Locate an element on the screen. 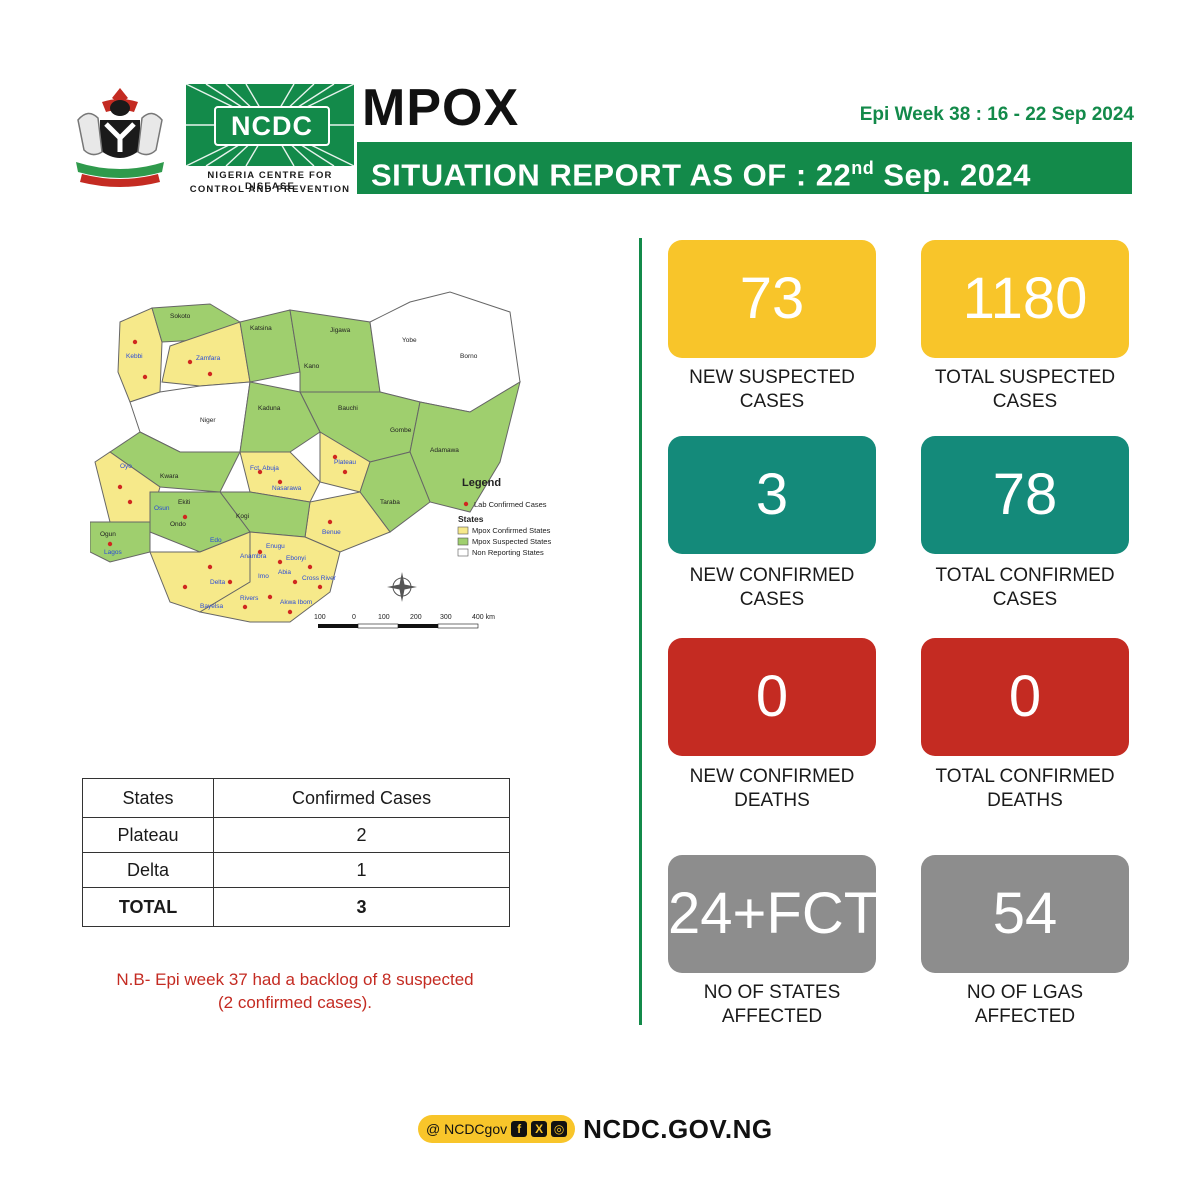 This screenshot has height=1200, width=1200. map-region-southeast is located at coordinates (269, 577).